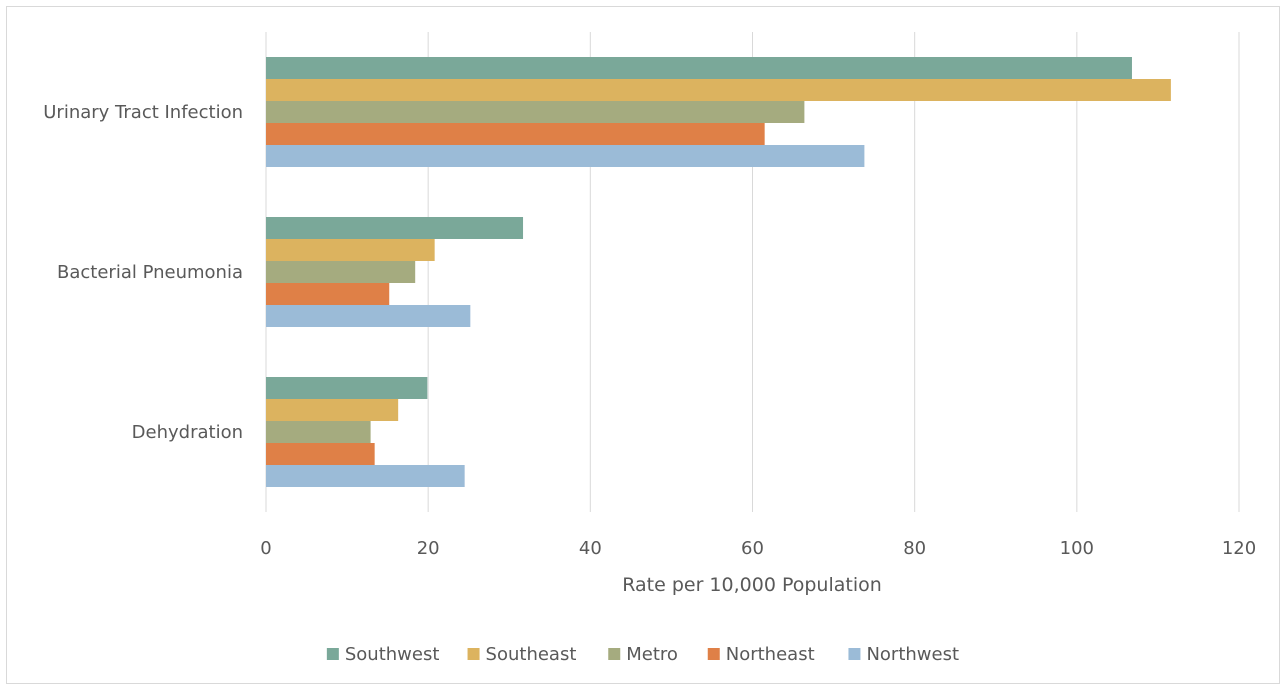  I want to click on legend-item: Northeast, so click(761, 654).